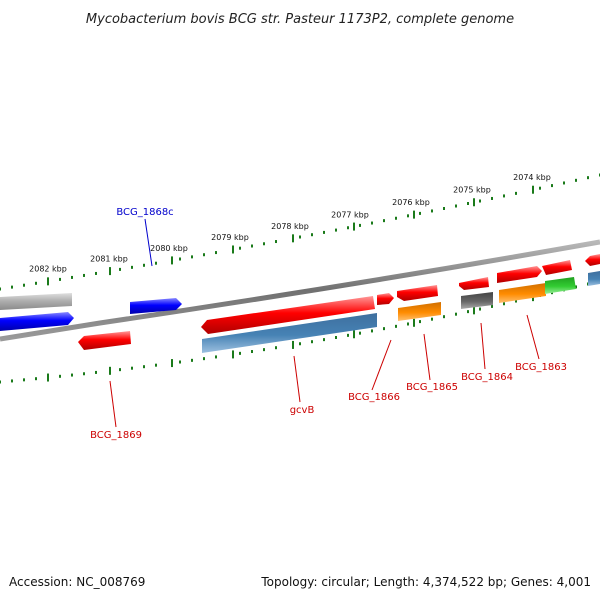  I want to click on ruler-label: 2081 kbp, so click(109, 258).